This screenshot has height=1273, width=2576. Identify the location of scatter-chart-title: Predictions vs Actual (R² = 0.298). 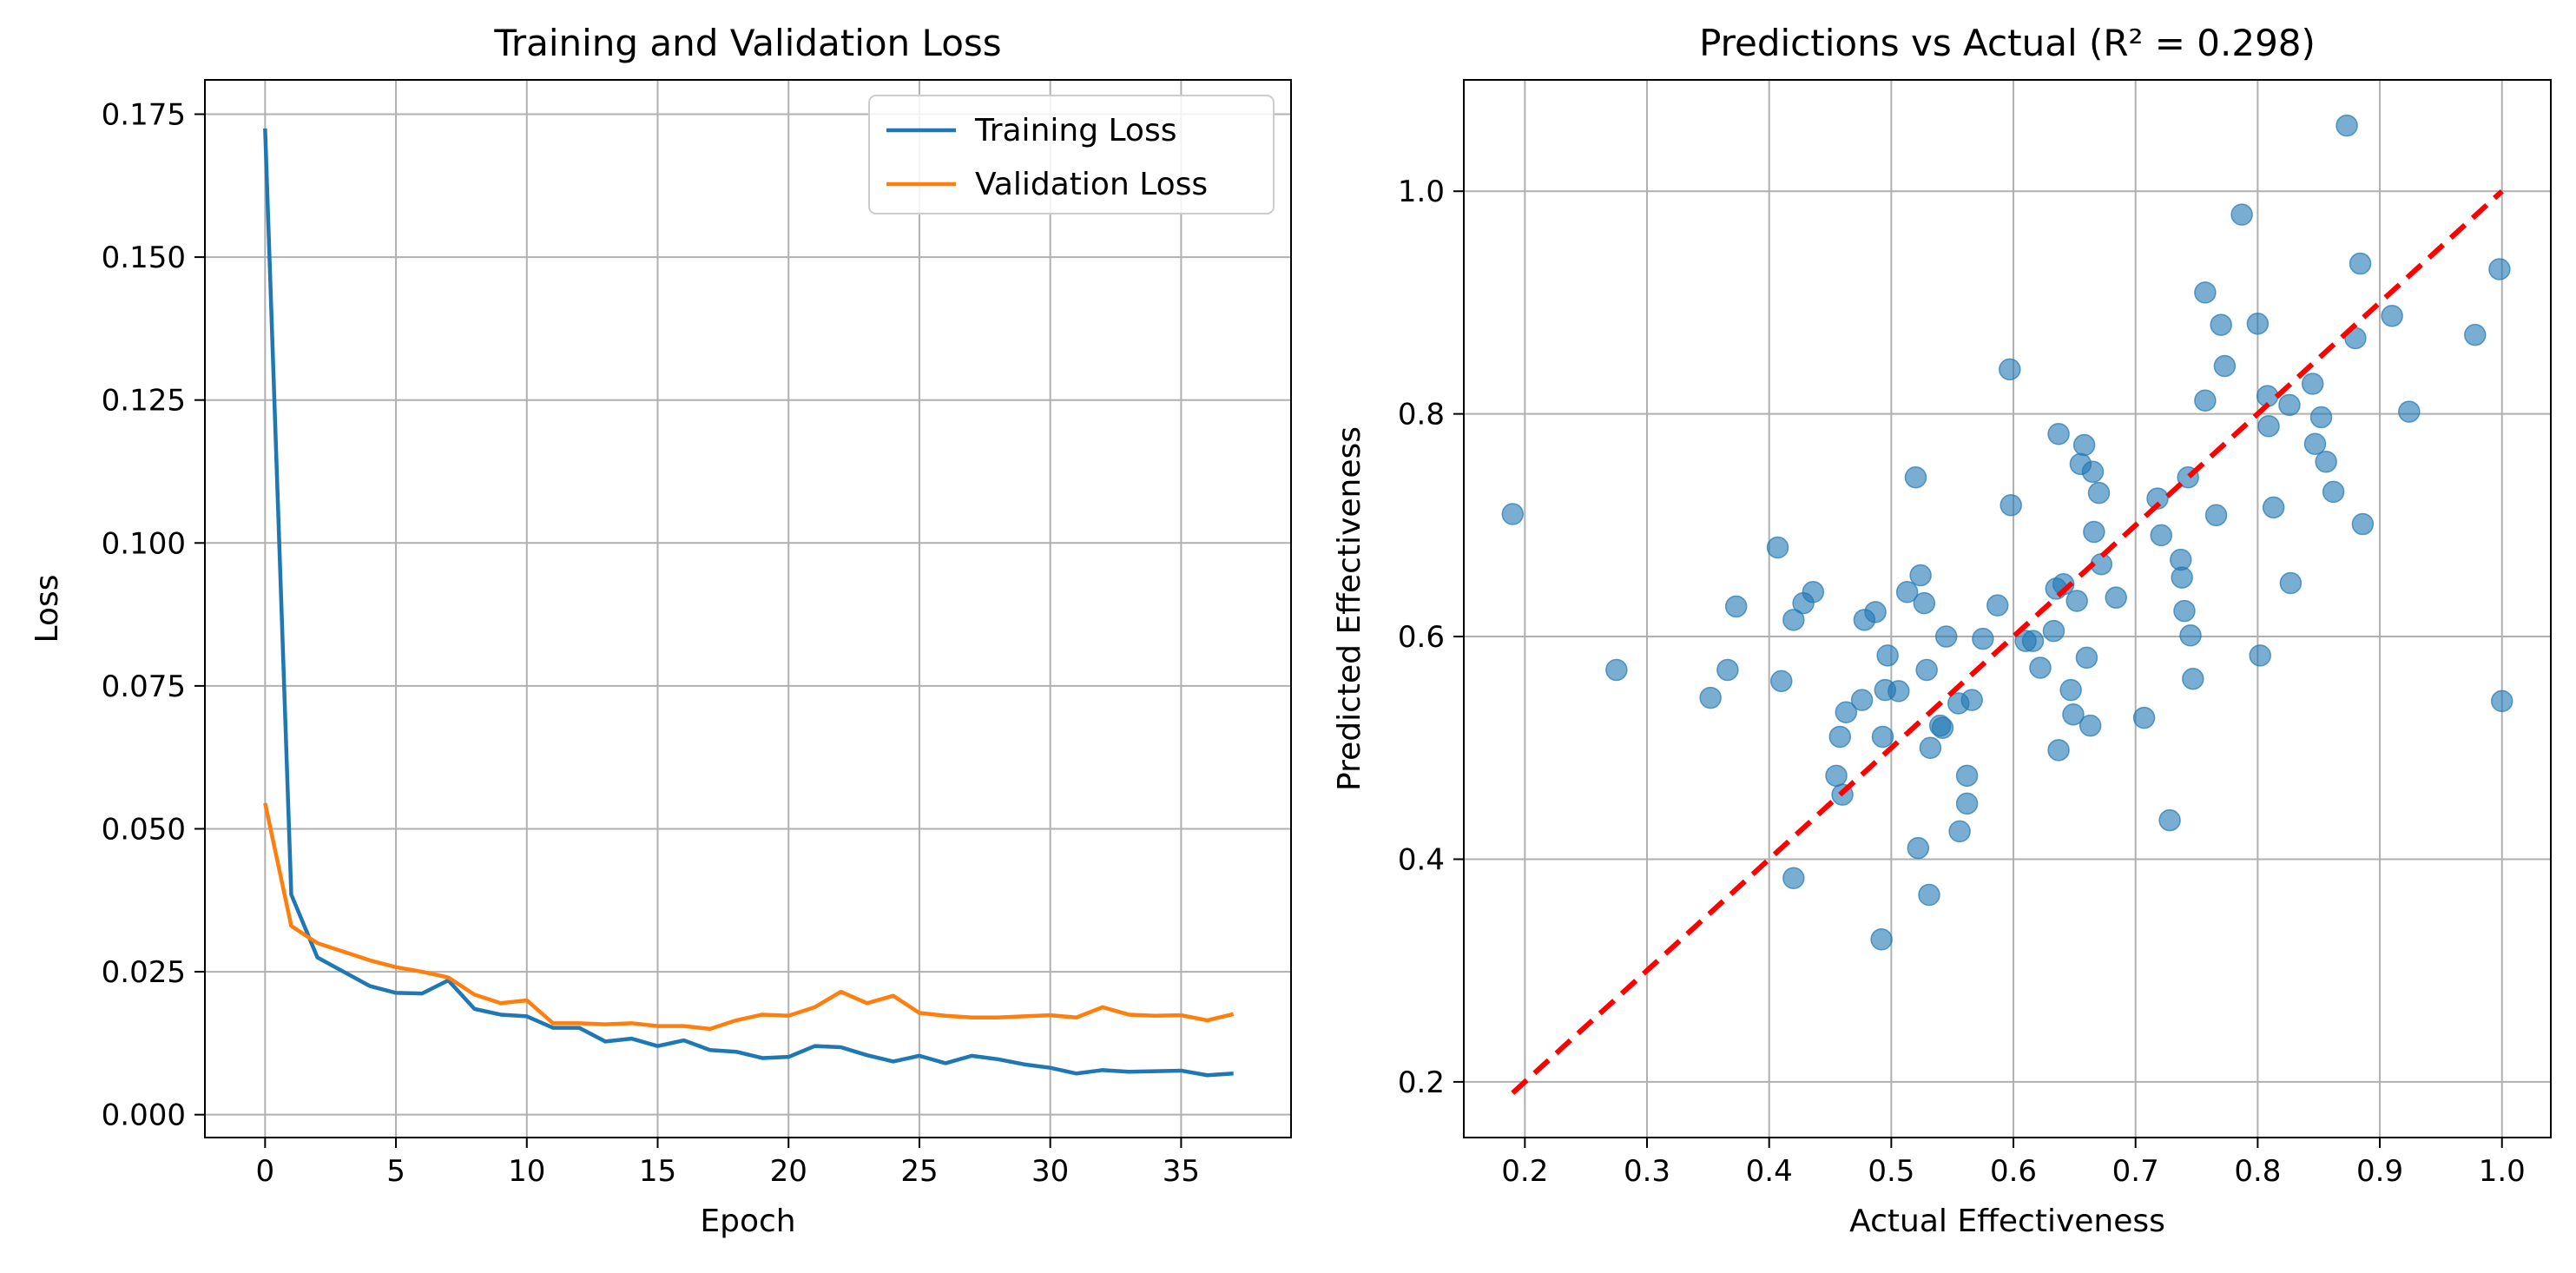
(2007, 43).